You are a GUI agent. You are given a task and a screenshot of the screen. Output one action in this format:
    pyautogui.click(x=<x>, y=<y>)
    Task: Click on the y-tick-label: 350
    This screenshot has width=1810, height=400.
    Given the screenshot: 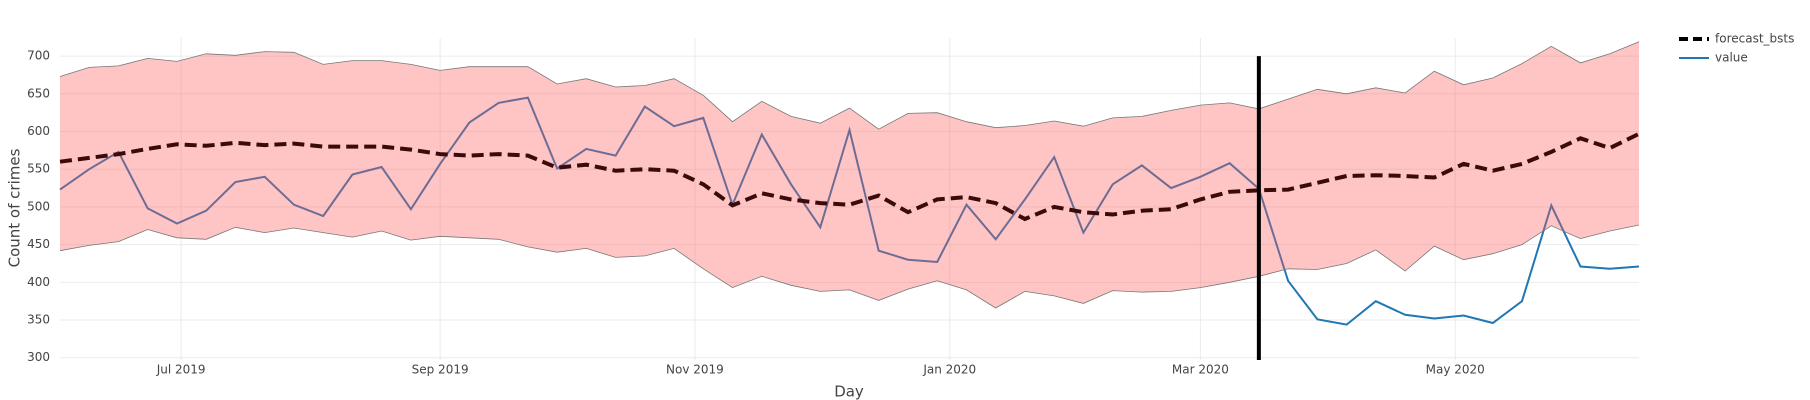 What is the action you would take?
    pyautogui.click(x=38, y=320)
    